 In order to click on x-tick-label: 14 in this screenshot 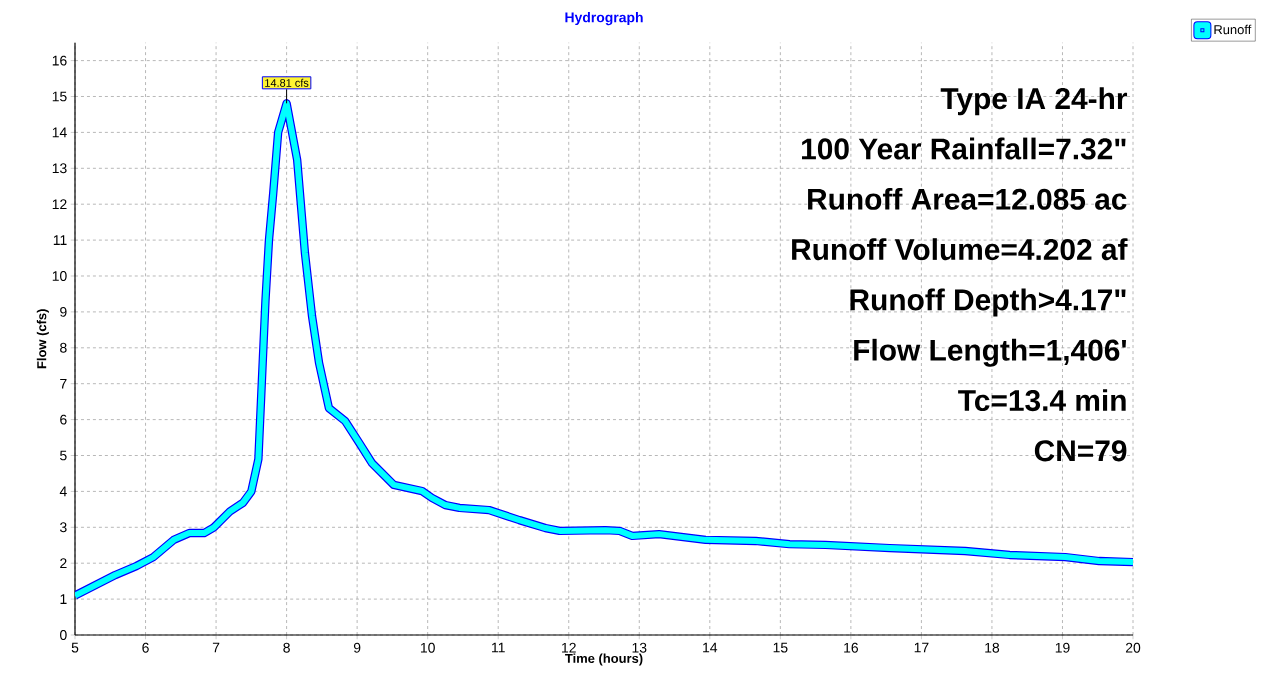, I will do `click(710, 647)`.